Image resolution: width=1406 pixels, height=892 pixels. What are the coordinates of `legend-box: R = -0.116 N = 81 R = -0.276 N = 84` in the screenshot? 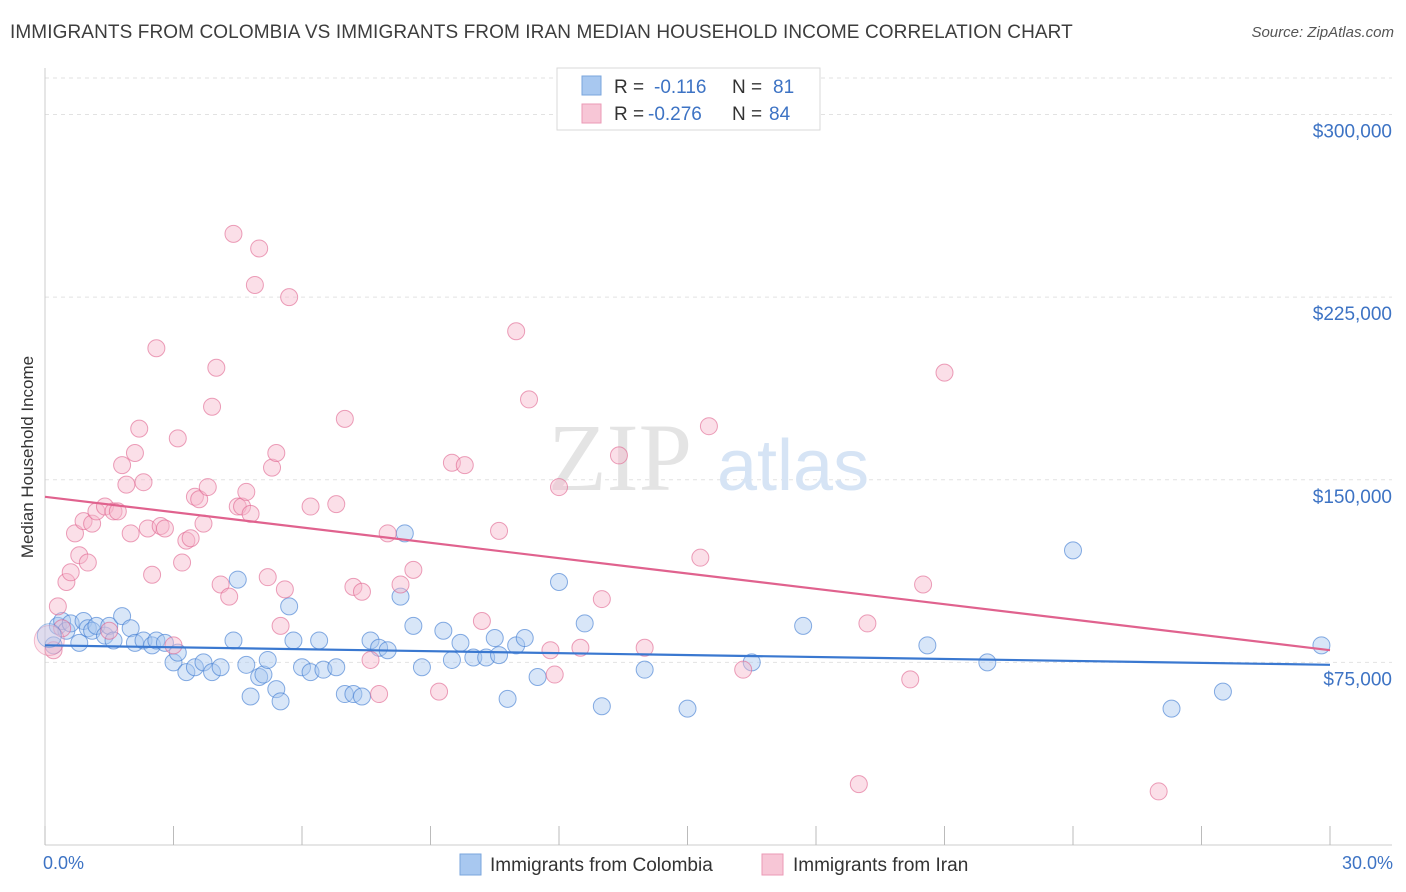 It's located at (688, 99).